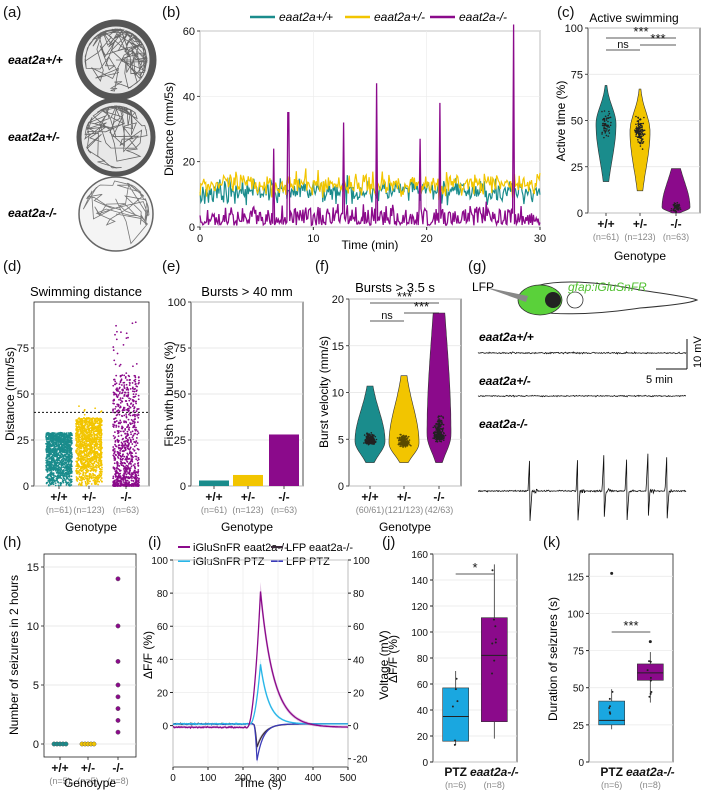  What do you see at coordinates (503, 424) in the screenshot?
I see `trace-label-hom: eaat2a-/-` at bounding box center [503, 424].